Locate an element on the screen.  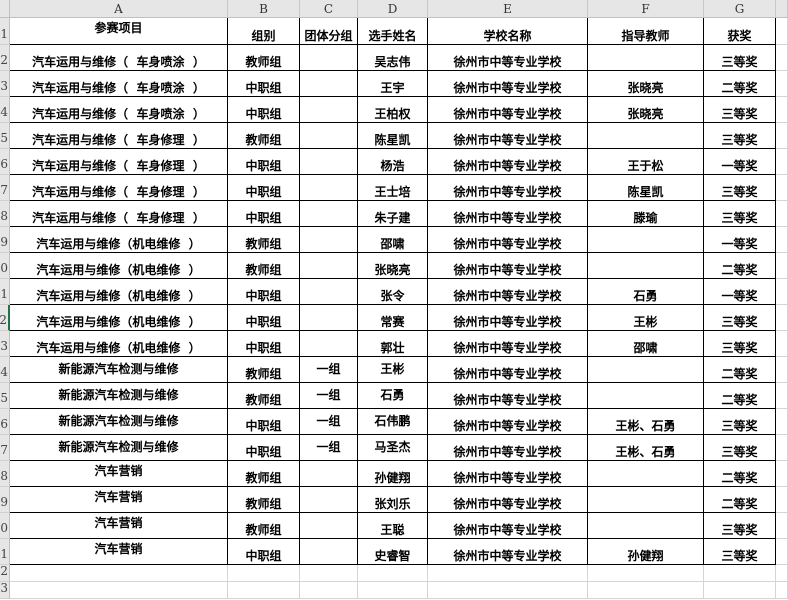
cell-team-group: 一组 is located at coordinates (329, 448).